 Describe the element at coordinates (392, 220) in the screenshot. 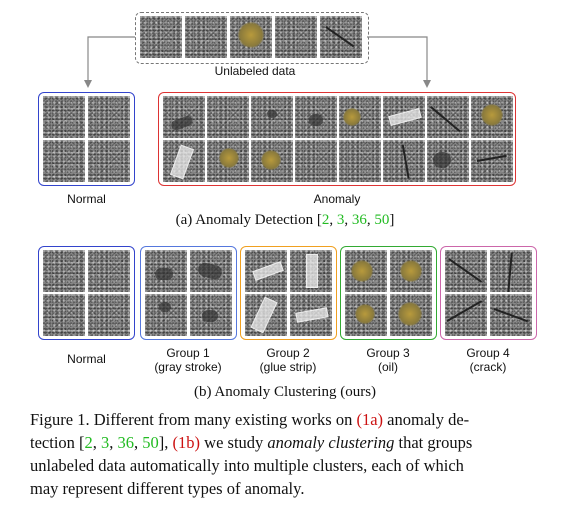

I see `detection-caption-end: ]` at that location.